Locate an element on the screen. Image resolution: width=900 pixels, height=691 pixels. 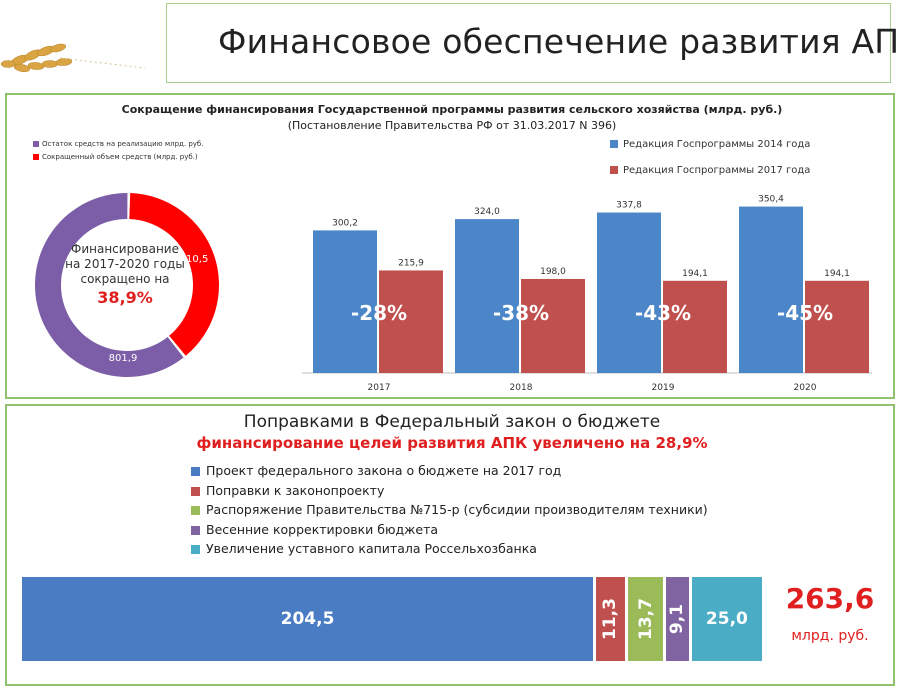
donut-legend-item: Сокращенный объем средств (млрд. руб.) is located at coordinates (115, 157).